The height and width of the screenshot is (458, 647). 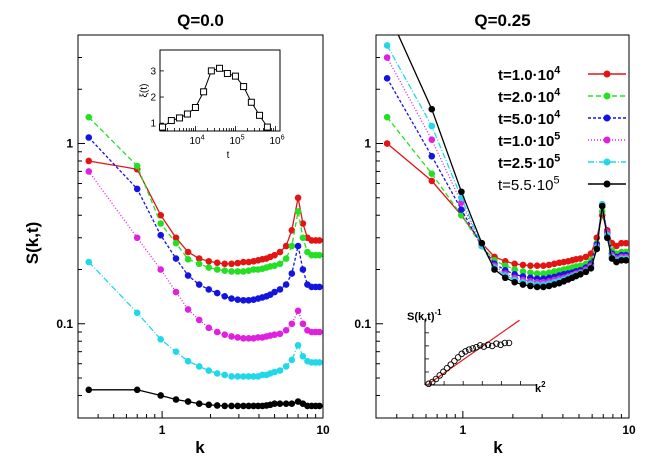 I want to click on inset-xi-y-tick-label: 1, so click(x=153, y=124).